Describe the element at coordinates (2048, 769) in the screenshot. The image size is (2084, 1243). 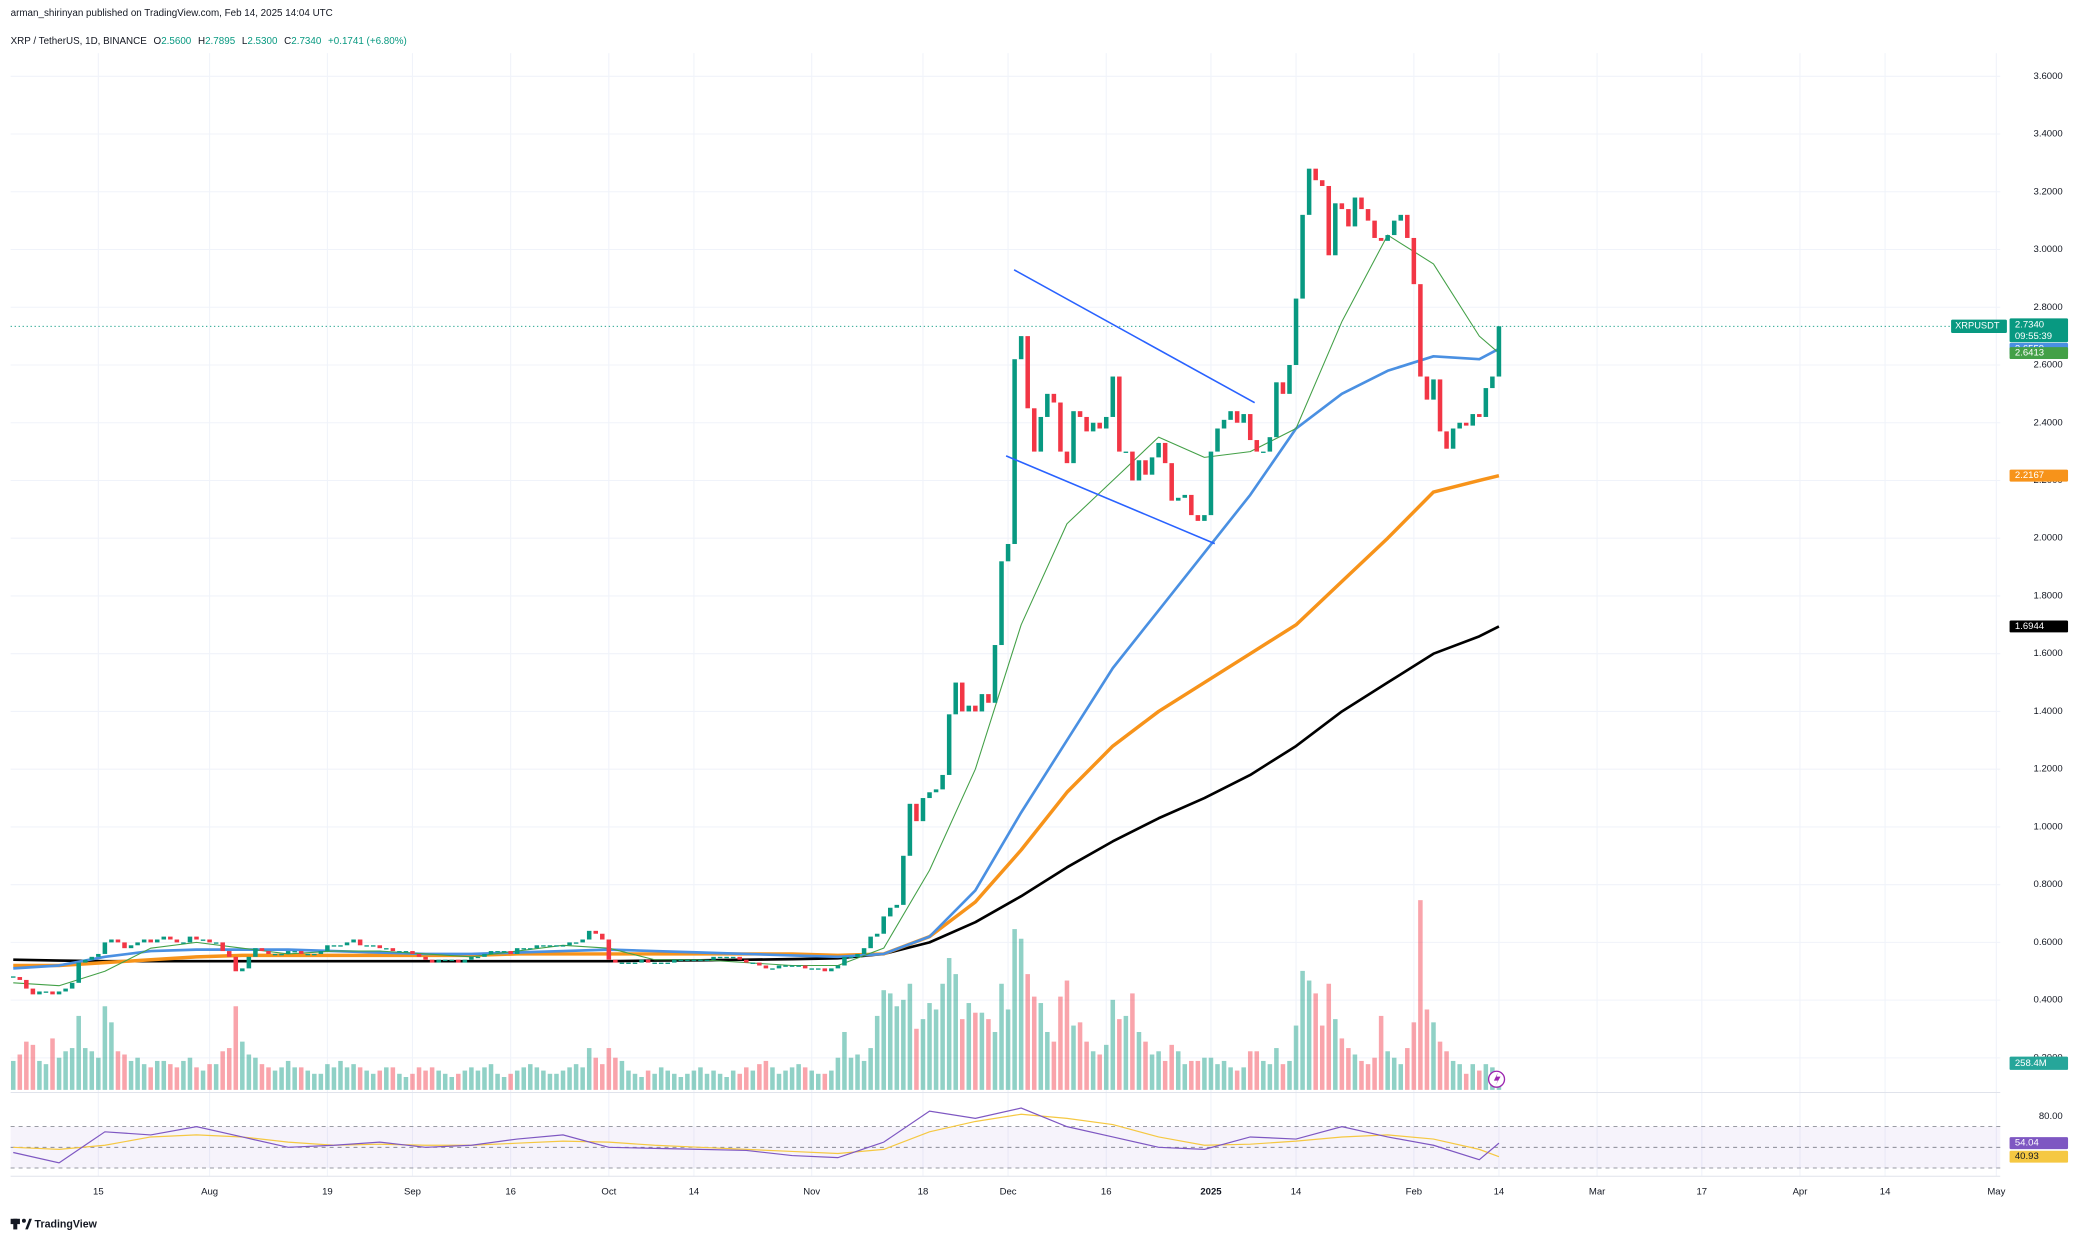
I see `y-tick-label: 1.2000` at that location.